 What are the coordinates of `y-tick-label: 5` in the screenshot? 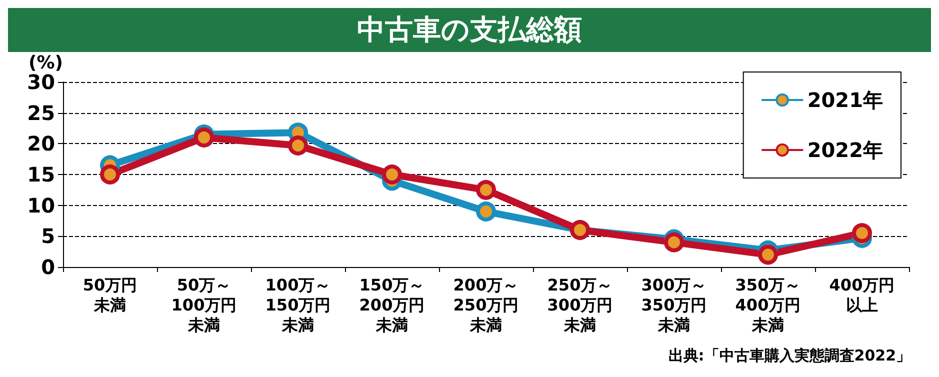 It's located at (48, 236).